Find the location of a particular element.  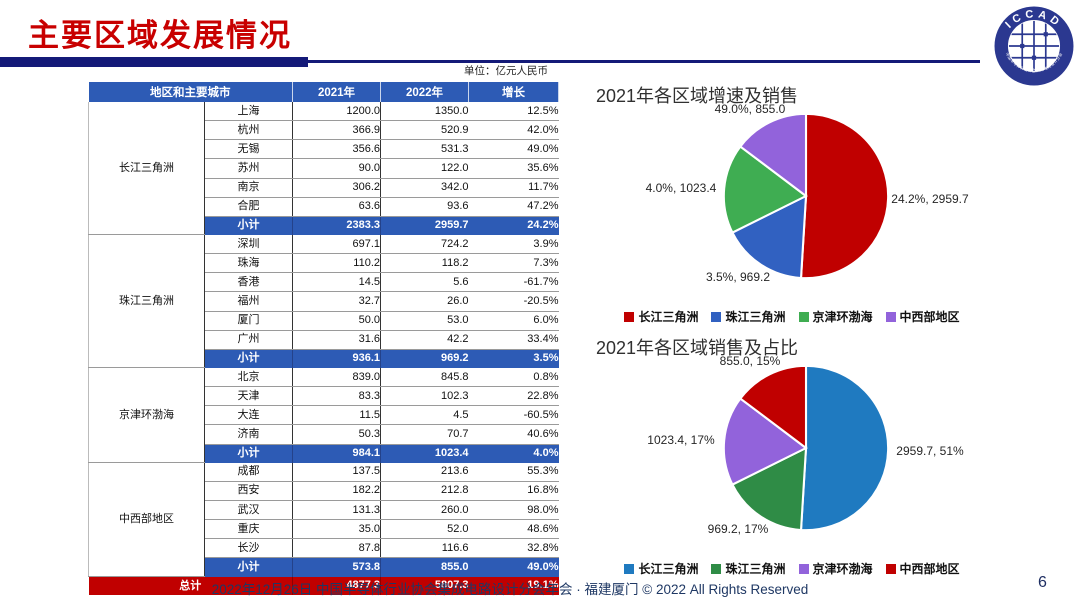

pie-label-top: 49.0%, 855.0 is located at coordinates (750, 109).